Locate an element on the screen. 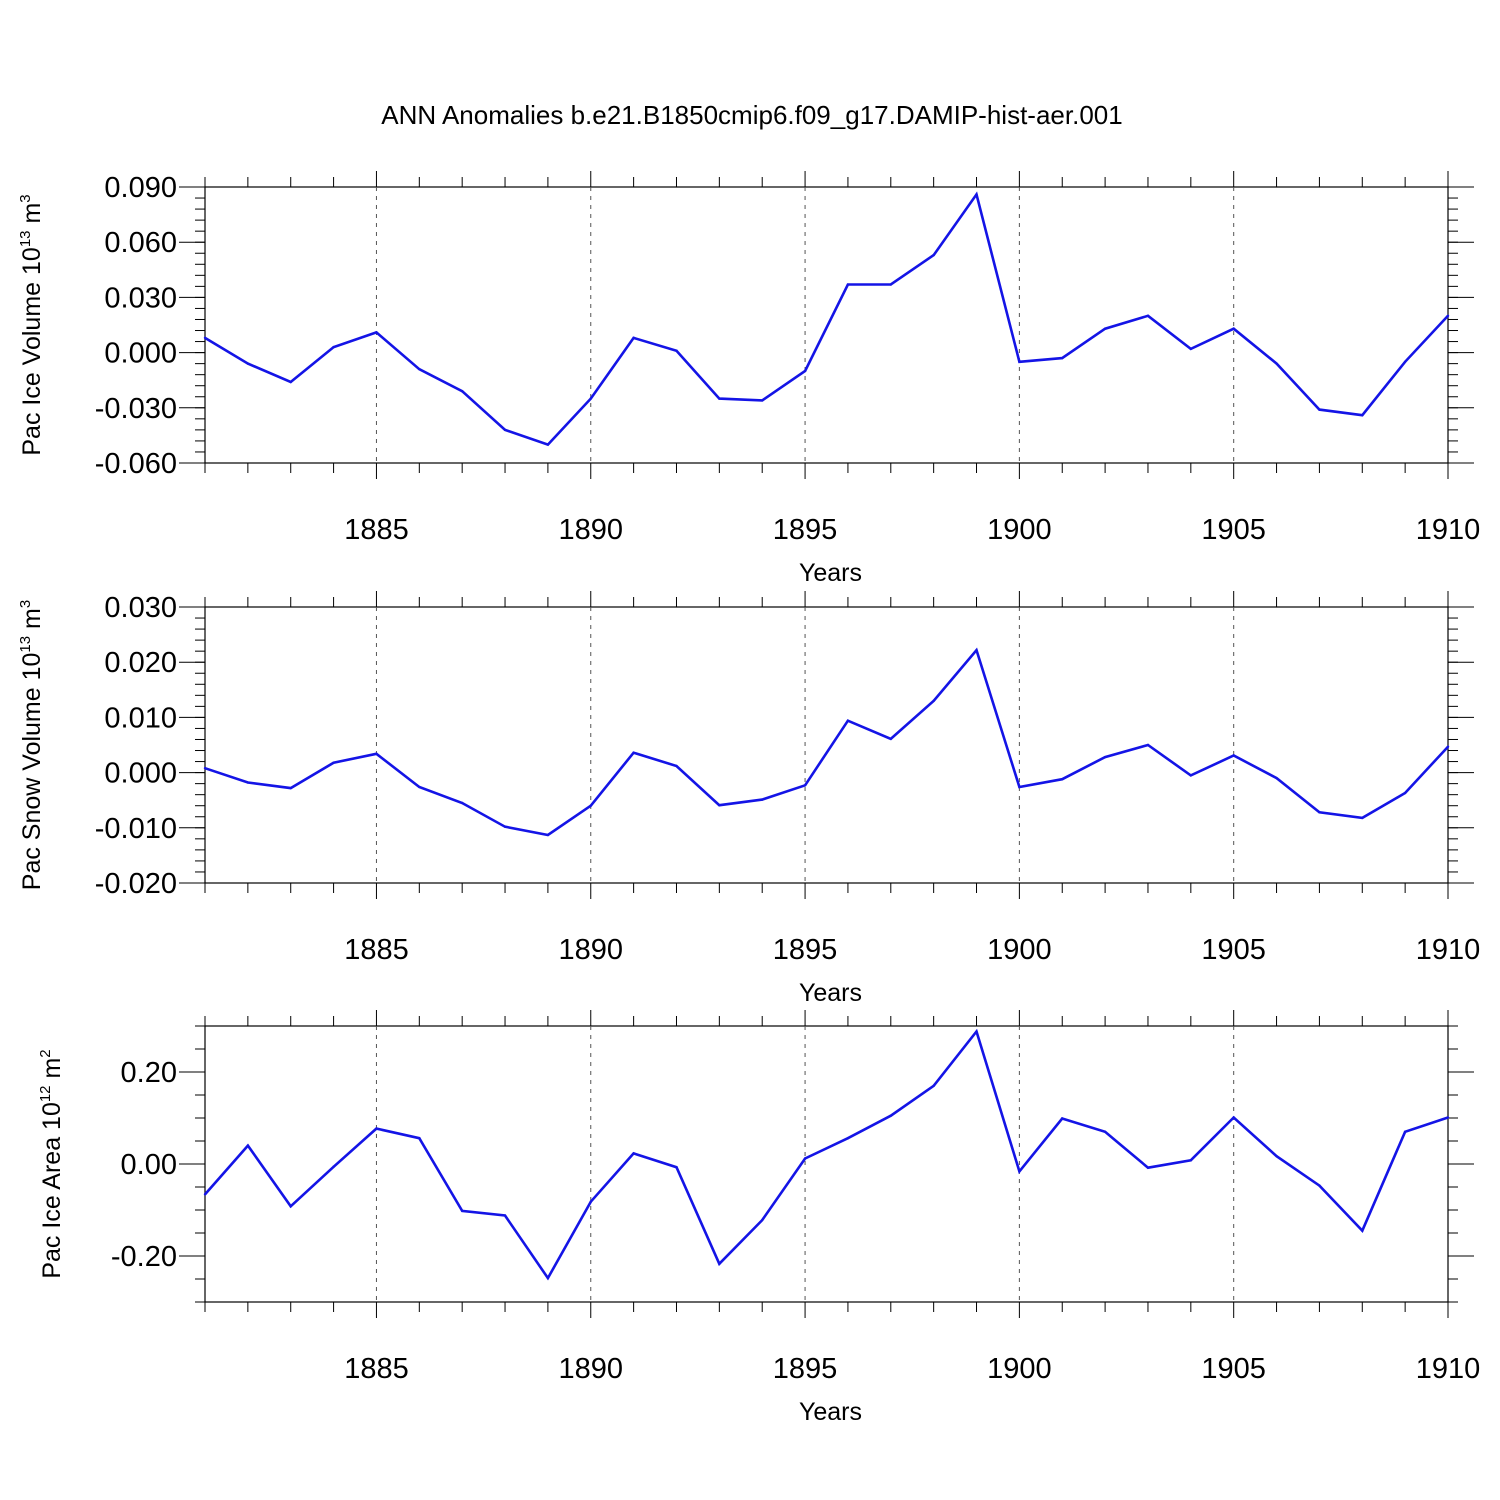 Image resolution: width=1500 pixels, height=1500 pixels. y-axis-label: Pac Snow Volume 1013 m3 is located at coordinates (31, 745).